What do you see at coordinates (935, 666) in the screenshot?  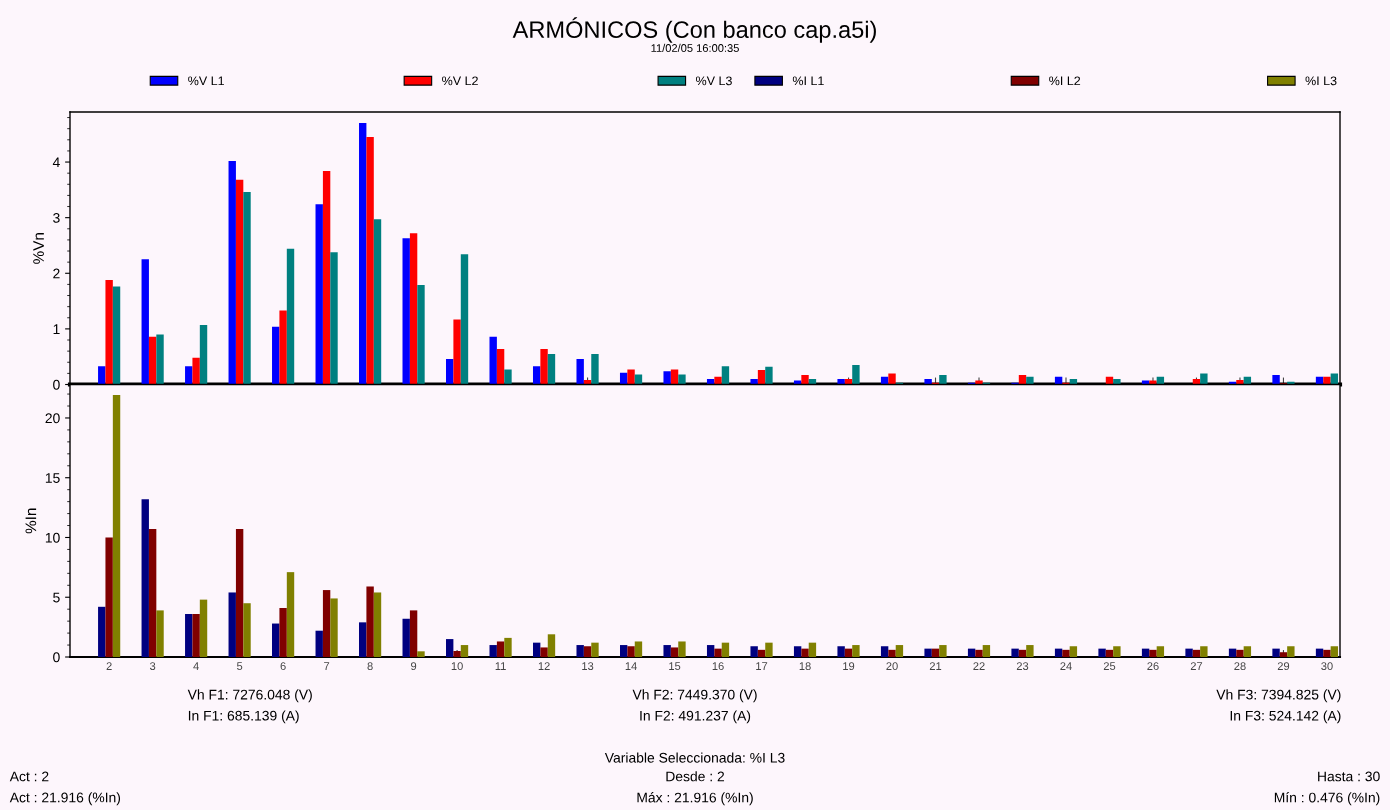 I see `x-tick-label: 21` at bounding box center [935, 666].